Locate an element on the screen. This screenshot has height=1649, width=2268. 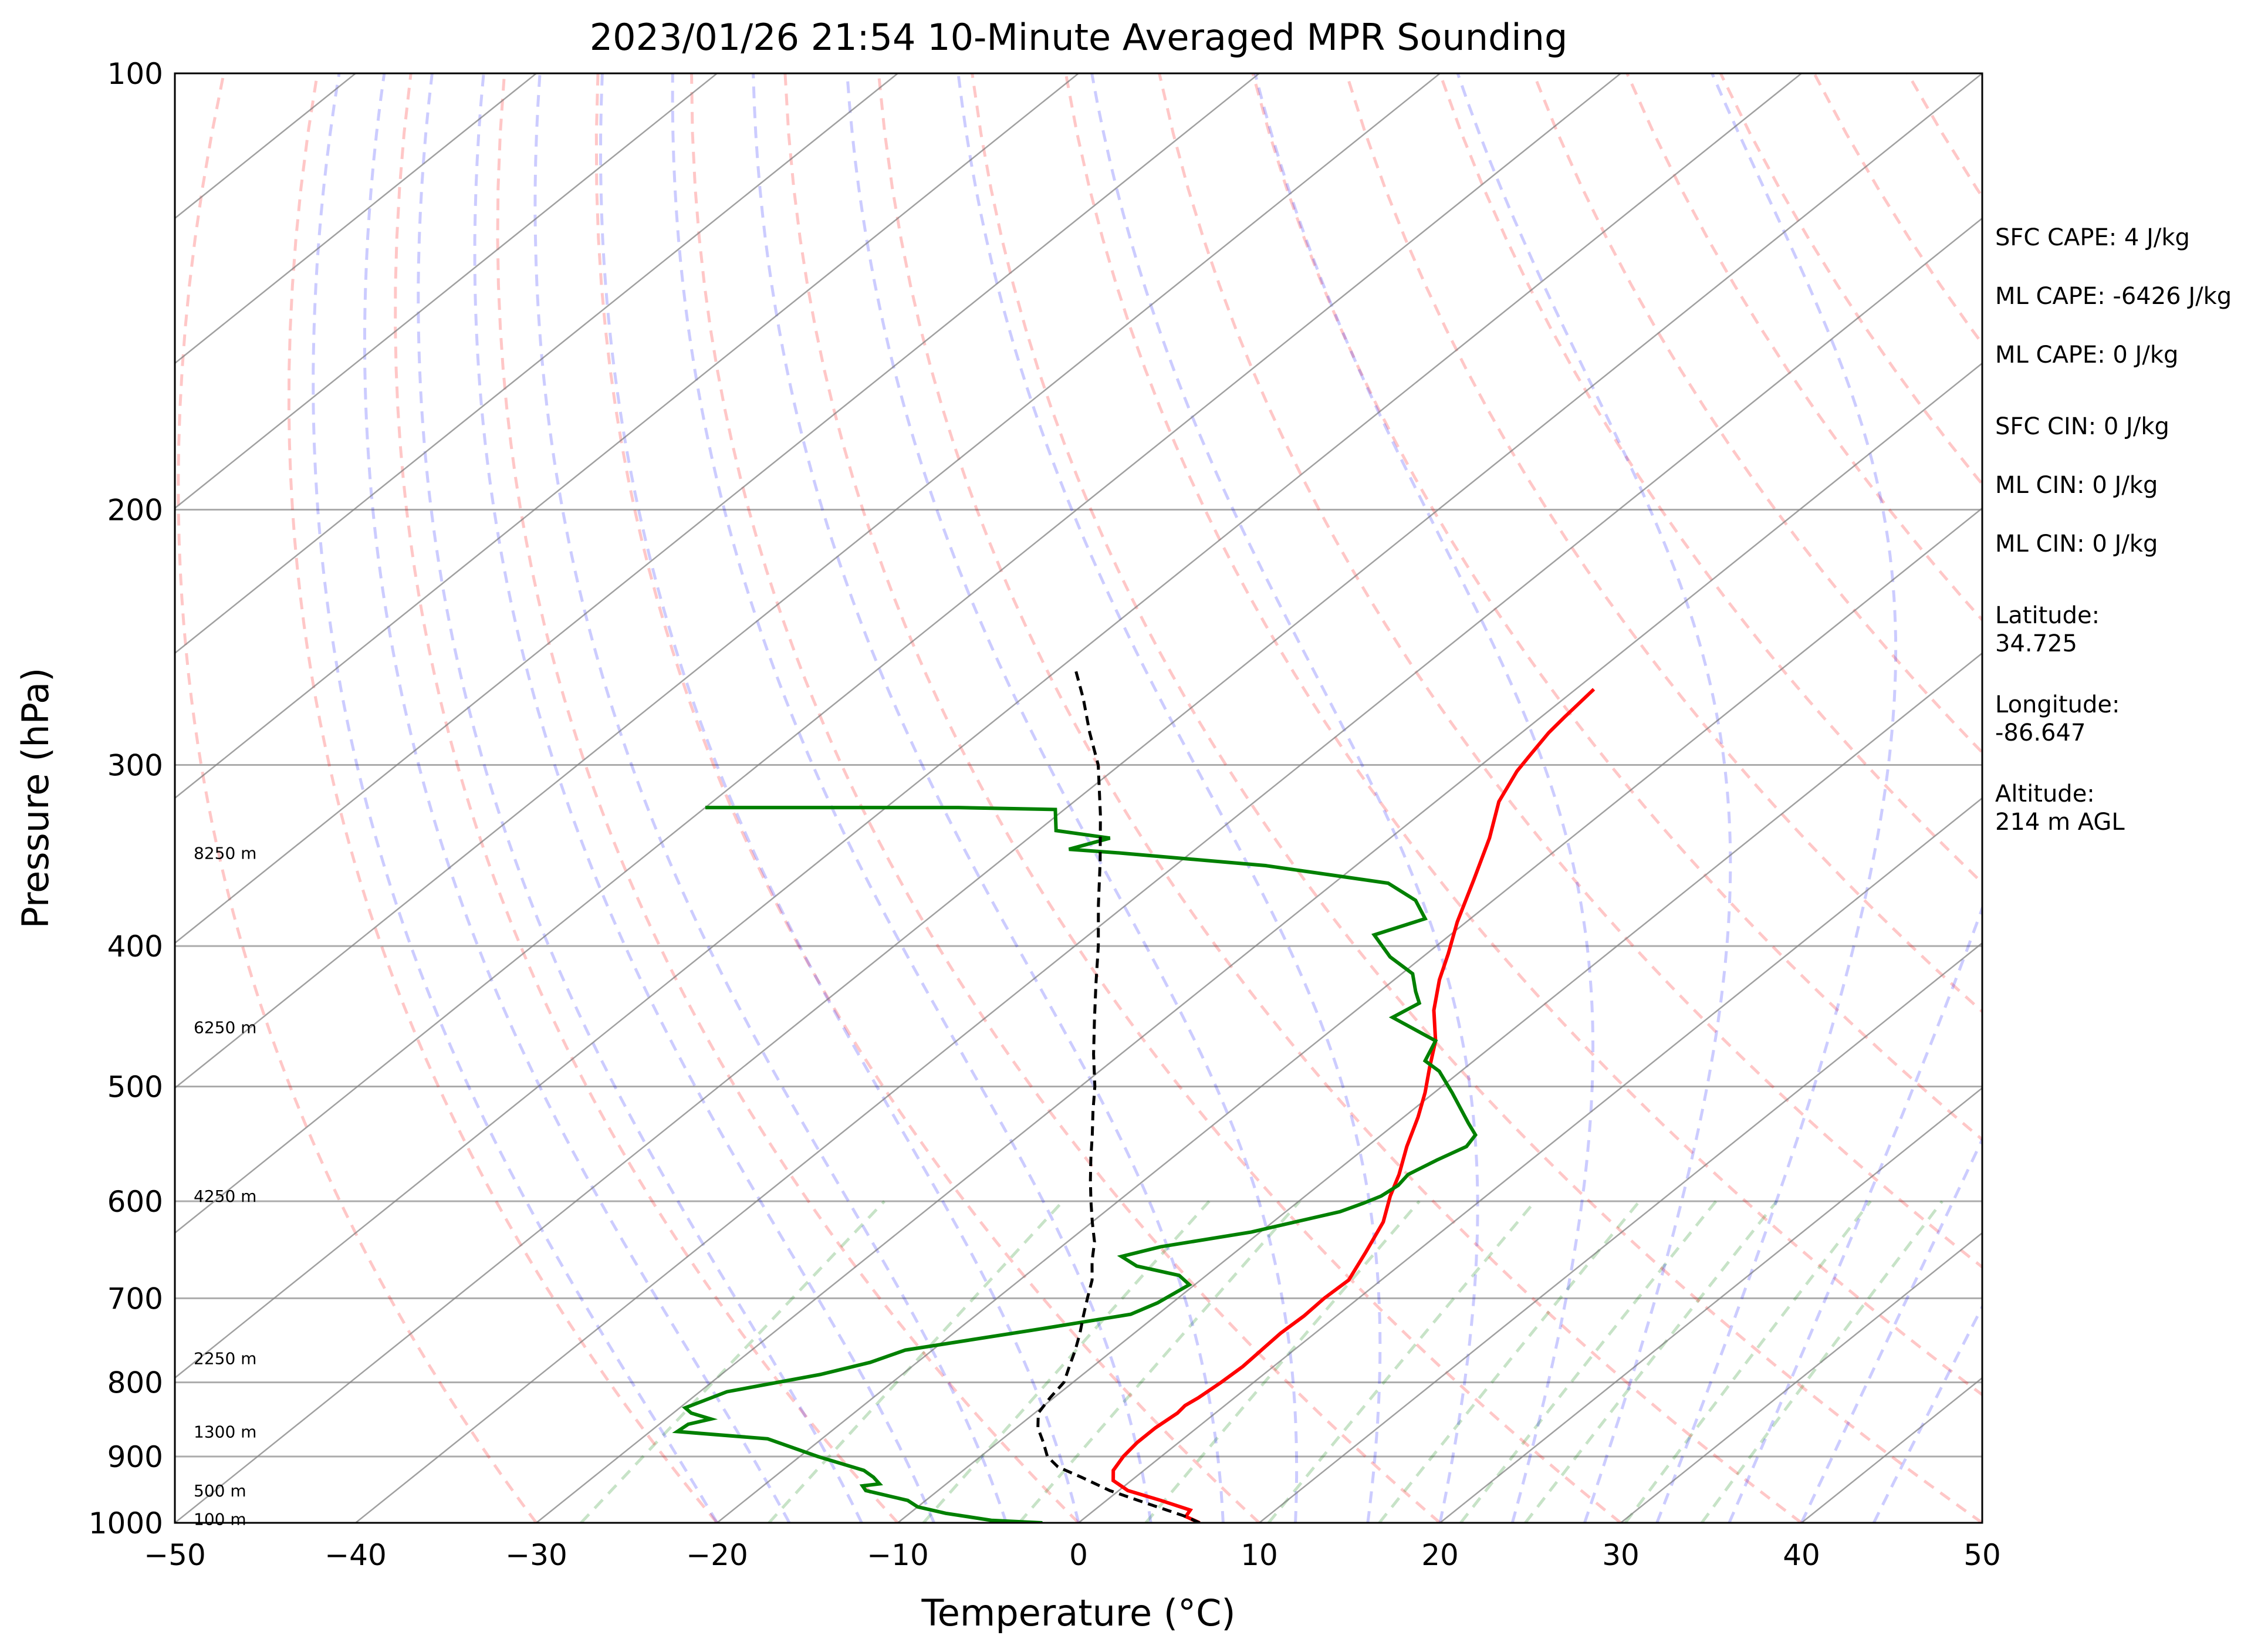
y-tick-label: 500 is located at coordinates (135, 1087).